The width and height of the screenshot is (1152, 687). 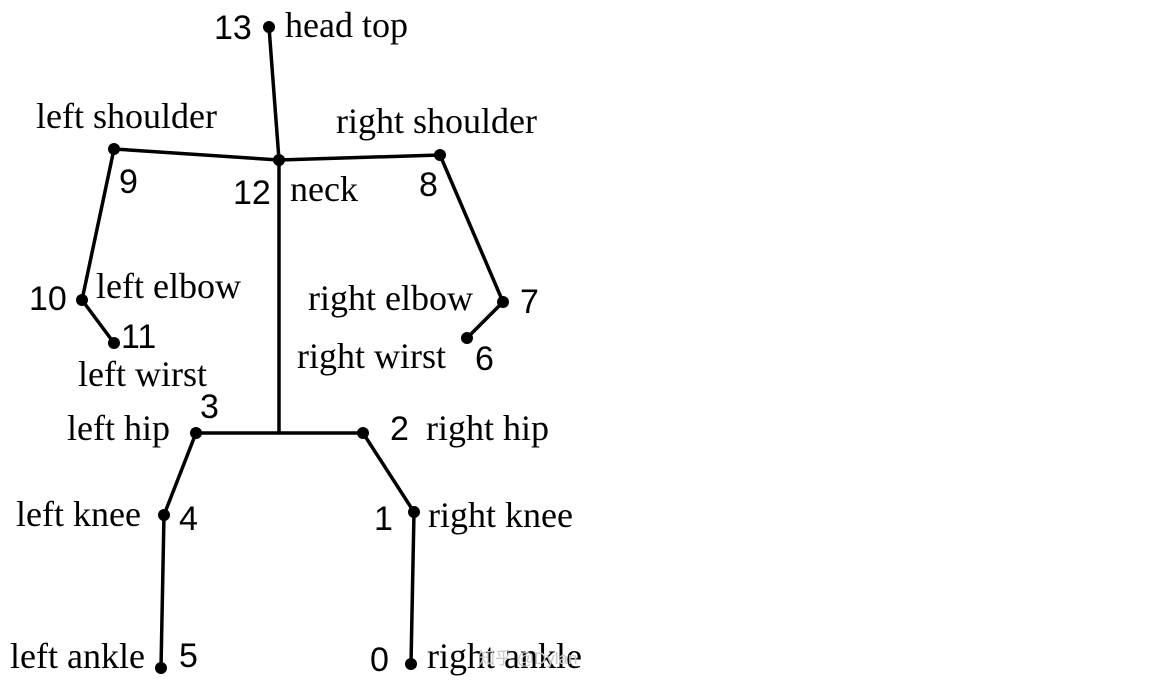 I want to click on joint-number-0: 0, so click(x=379, y=660).